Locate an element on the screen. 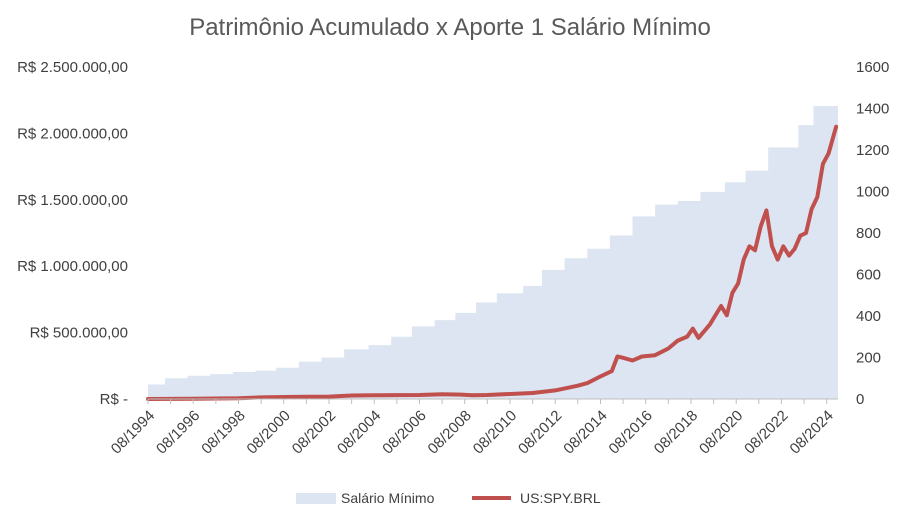  x-tick-label: 08/1996 is located at coordinates (178, 432).